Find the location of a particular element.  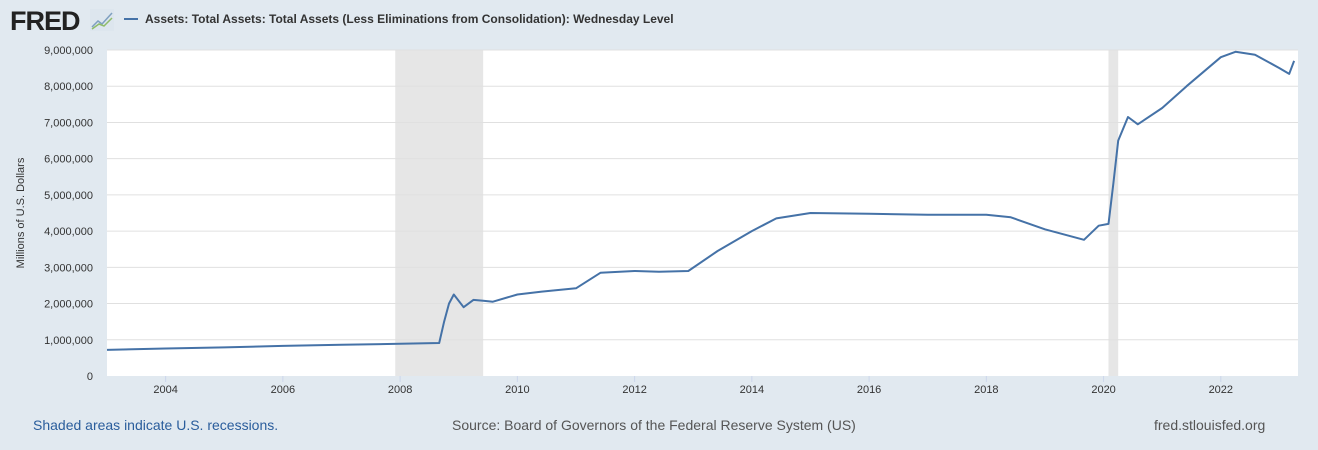

site-text: fred.stlouisfed.org is located at coordinates (1210, 425).